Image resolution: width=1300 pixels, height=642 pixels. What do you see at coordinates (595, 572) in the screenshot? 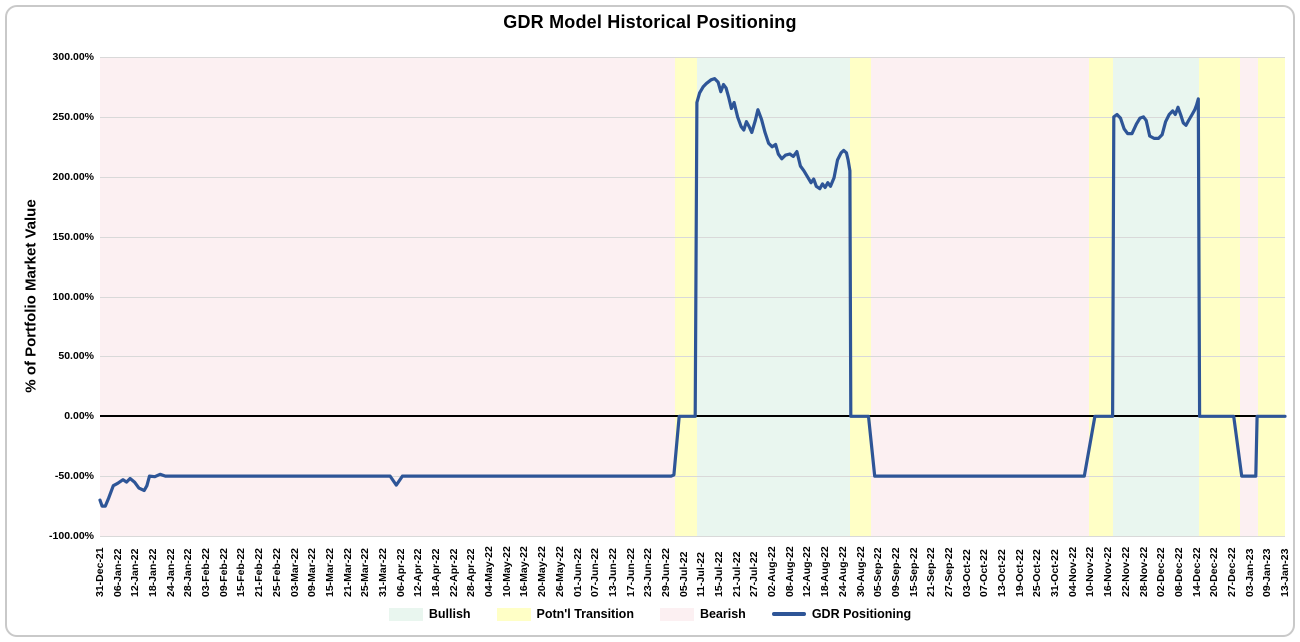
I see `x-axis-tick-label: 07-Jun-22` at bounding box center [595, 572].